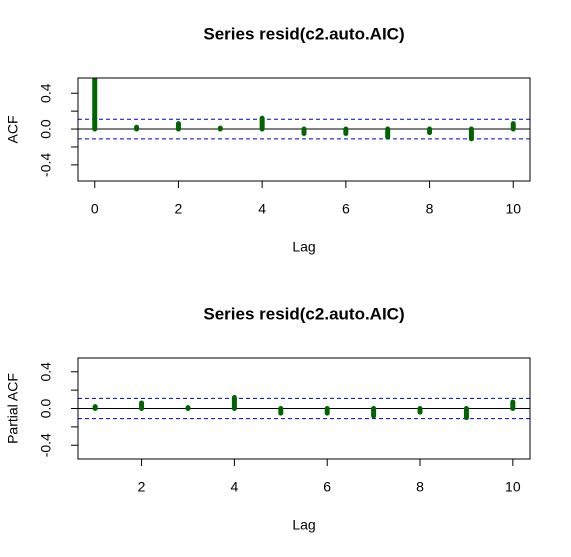 This screenshot has height=557, width=571. I want to click on y-axis-label: ACF, so click(13, 130).